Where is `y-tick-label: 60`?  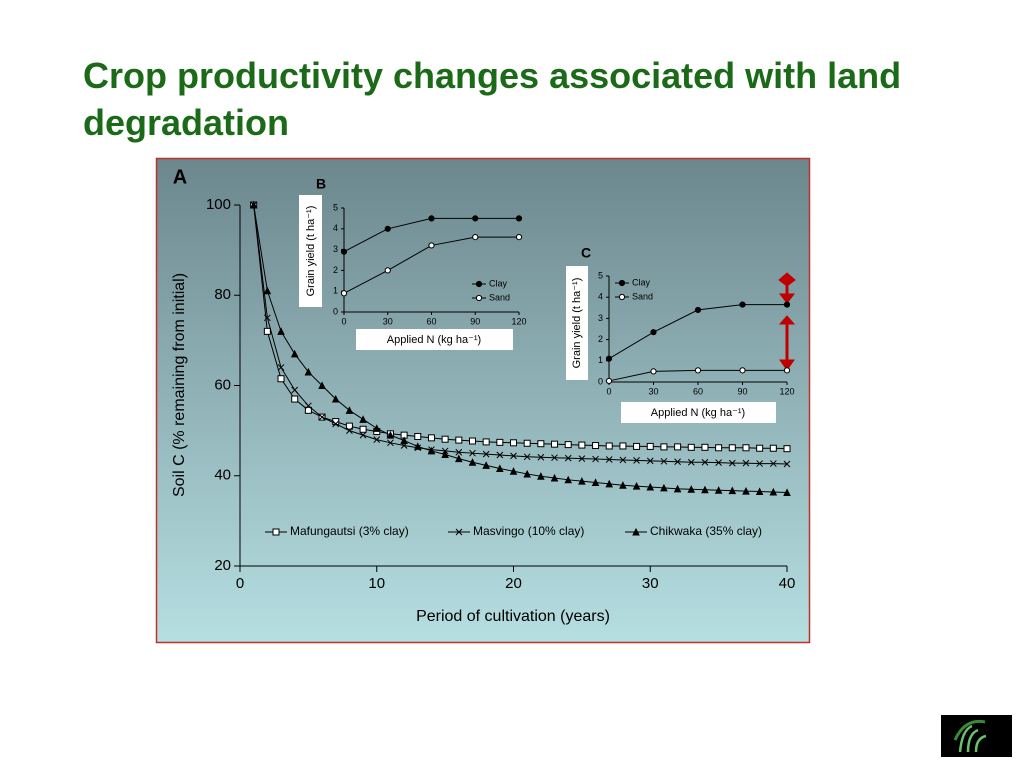 y-tick-label: 60 is located at coordinates (222, 384).